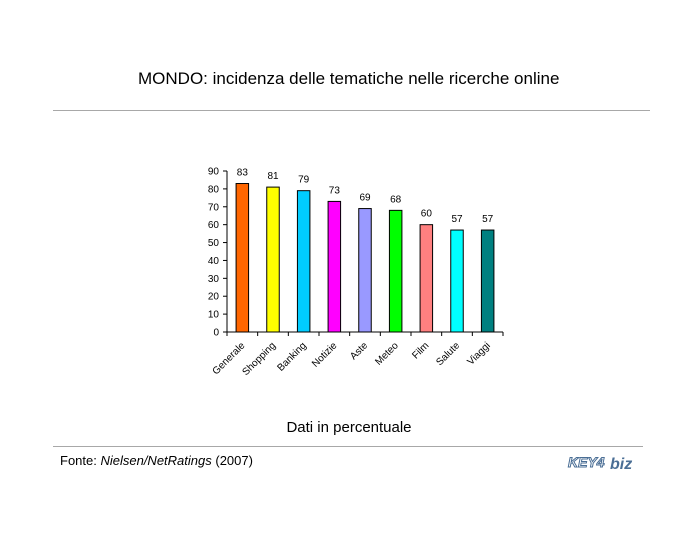 The height and width of the screenshot is (550, 700). Describe the element at coordinates (334, 266) in the screenshot. I see `bar-notizie` at that location.